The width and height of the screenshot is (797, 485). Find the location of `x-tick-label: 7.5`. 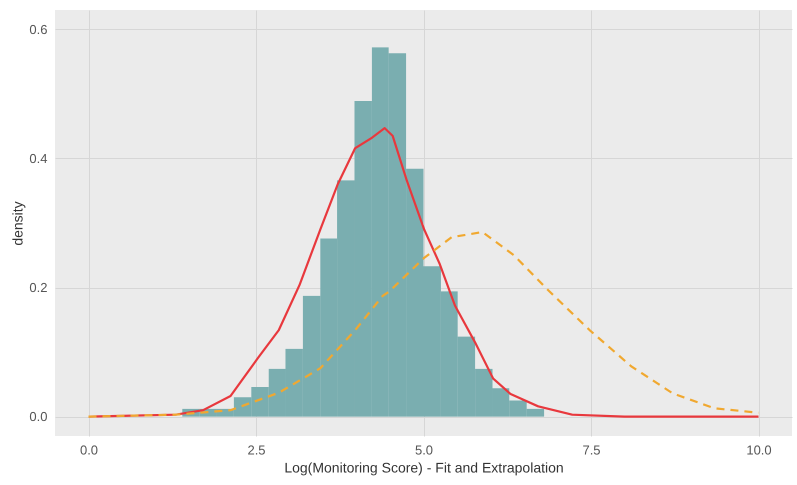

x-tick-label: 7.5 is located at coordinates (591, 450).